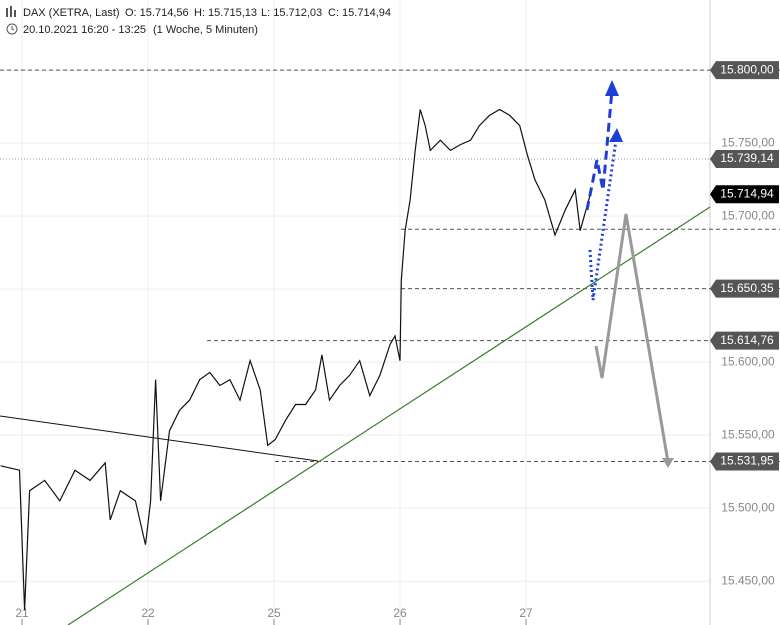  What do you see at coordinates (747, 193) in the screenshot?
I see `level-label: 15.714,94` at bounding box center [747, 193].